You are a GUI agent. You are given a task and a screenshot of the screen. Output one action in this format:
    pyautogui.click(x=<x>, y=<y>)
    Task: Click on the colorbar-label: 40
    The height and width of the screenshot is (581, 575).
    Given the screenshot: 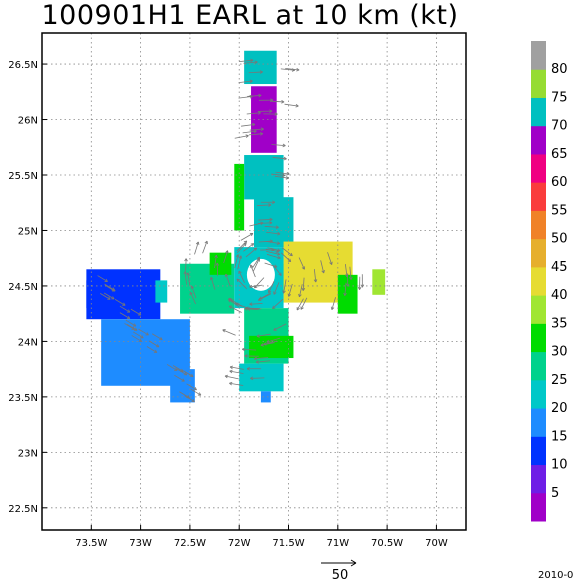 What is the action you would take?
    pyautogui.click(x=559, y=295)
    